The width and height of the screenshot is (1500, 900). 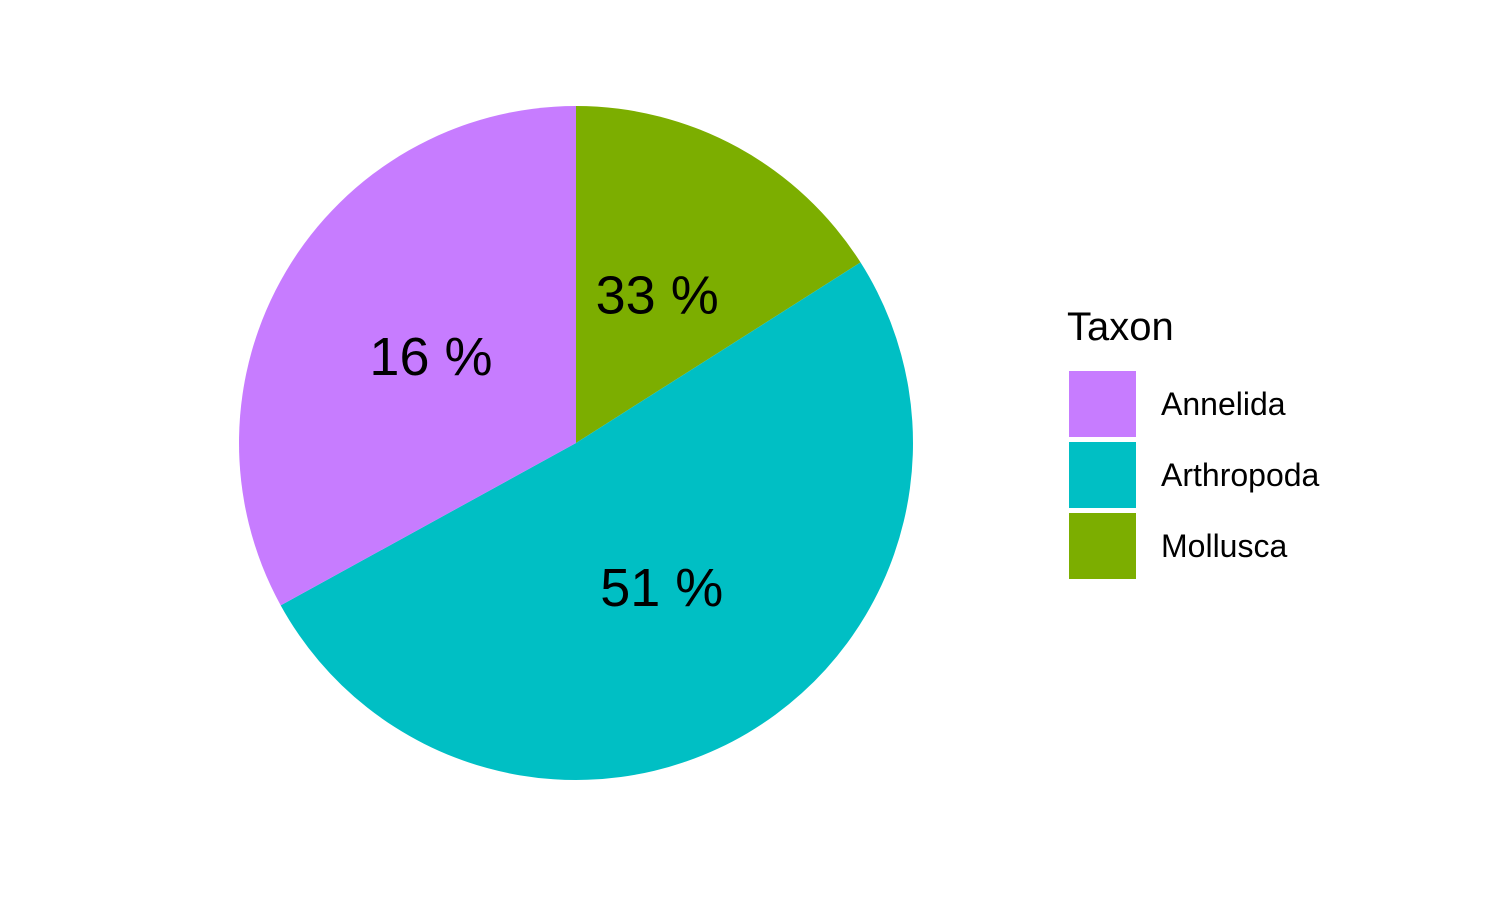 I want to click on legend-title: Taxon, so click(x=1120, y=327).